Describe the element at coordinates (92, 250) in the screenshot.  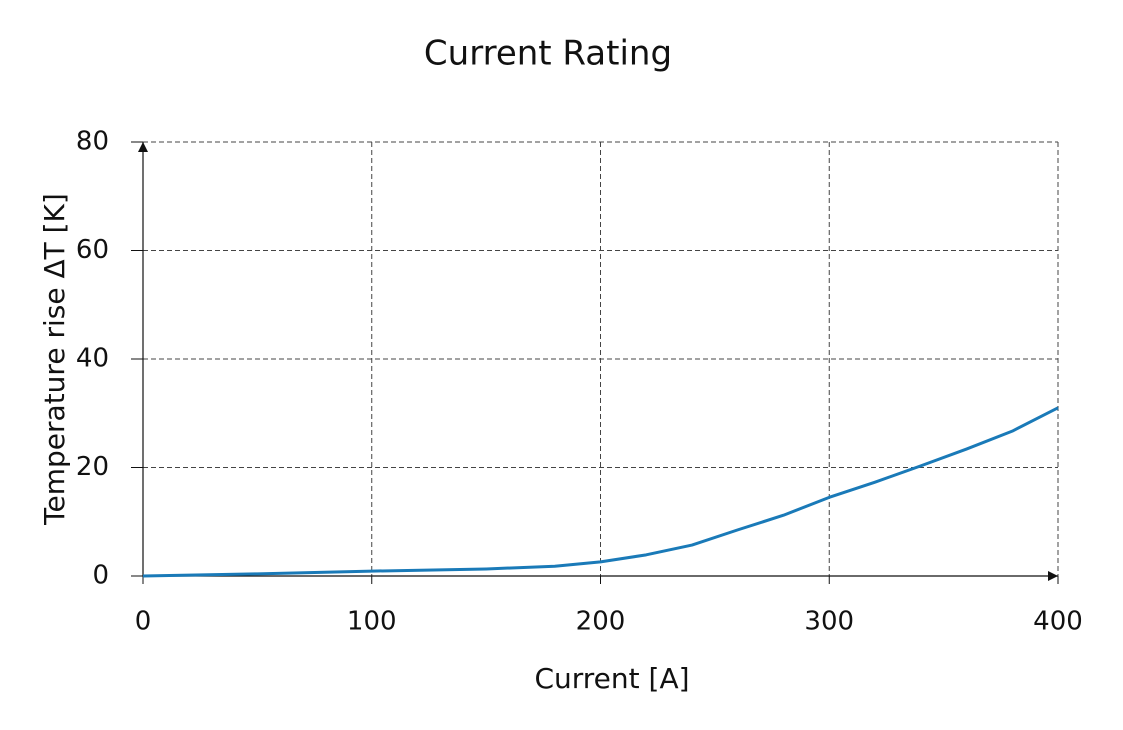
I see `y-tick-label: 60` at that location.